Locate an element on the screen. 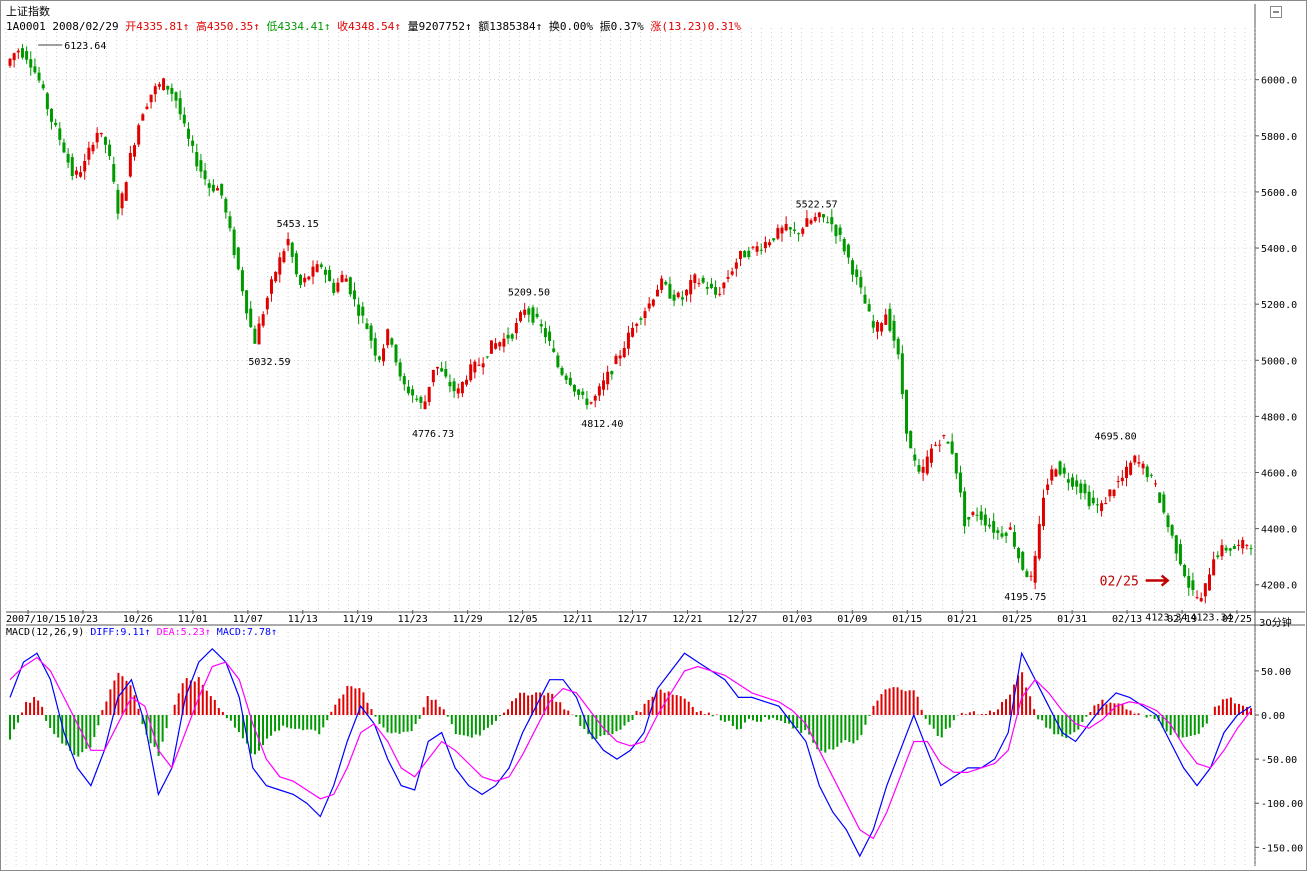 The height and width of the screenshot is (871, 1307). macd-diff-value: DIFF:9.11 is located at coordinates (117, 632).